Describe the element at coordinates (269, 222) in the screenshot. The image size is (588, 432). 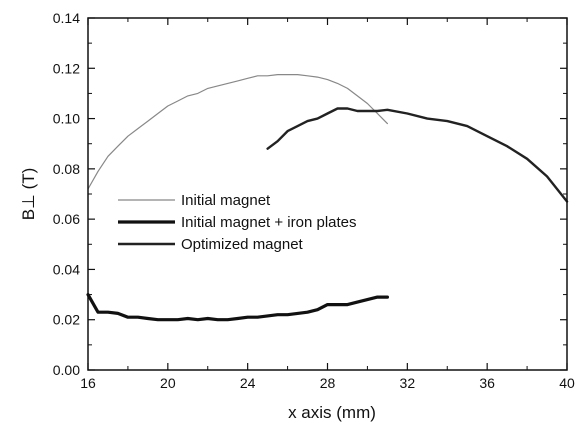
I see `legend-label-2: Initial magnet + iron plates` at that location.